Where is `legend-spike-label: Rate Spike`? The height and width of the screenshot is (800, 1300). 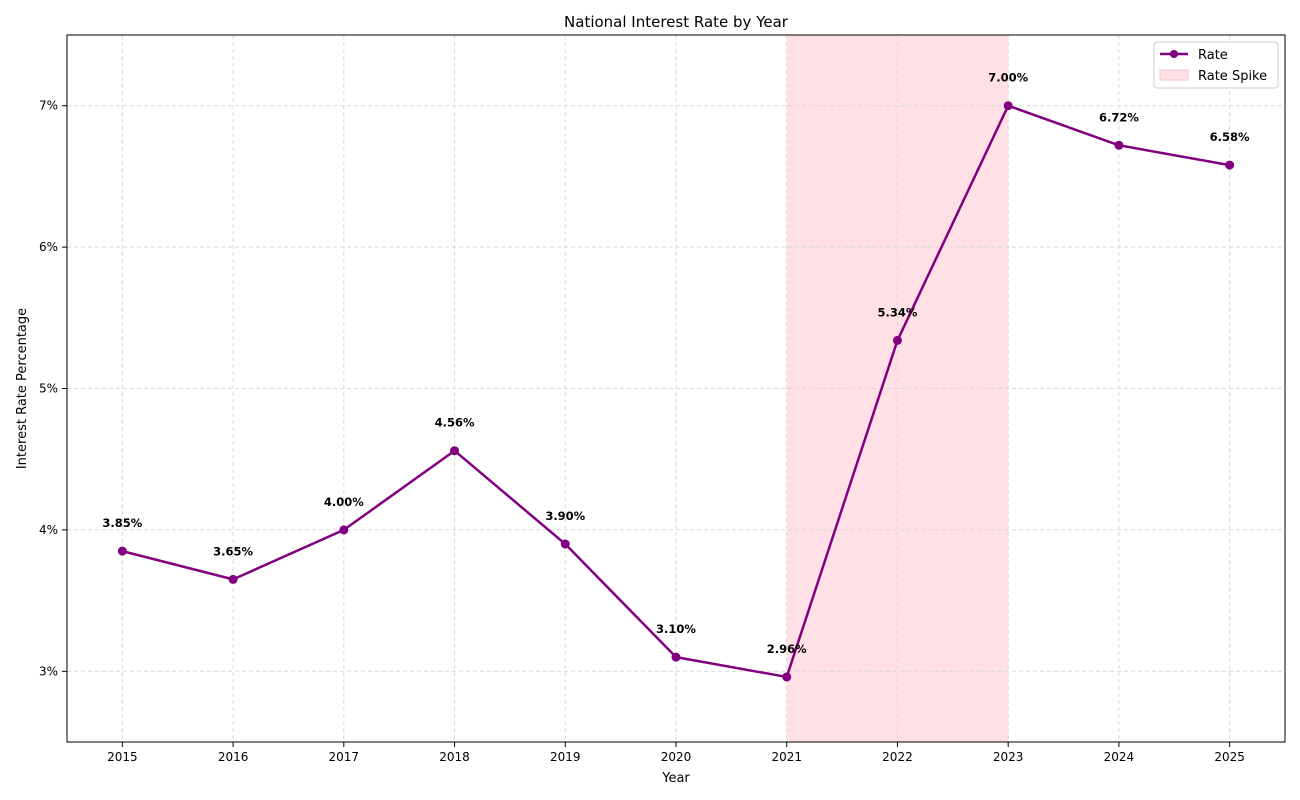
legend-spike-label: Rate Spike is located at coordinates (1232, 76).